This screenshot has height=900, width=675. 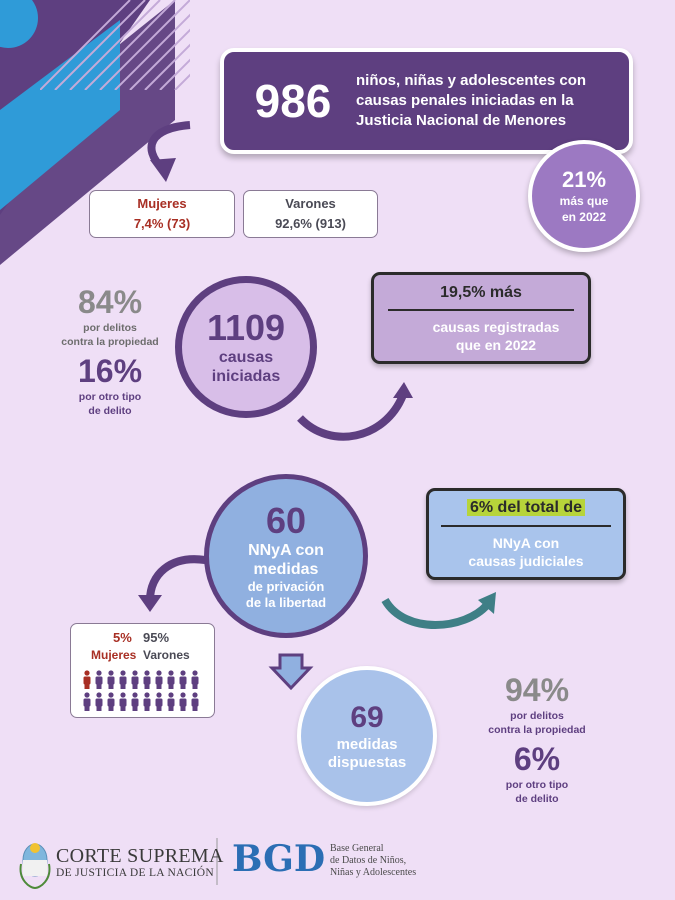 I want to click on bgd-line1: Base General, so click(x=357, y=848).